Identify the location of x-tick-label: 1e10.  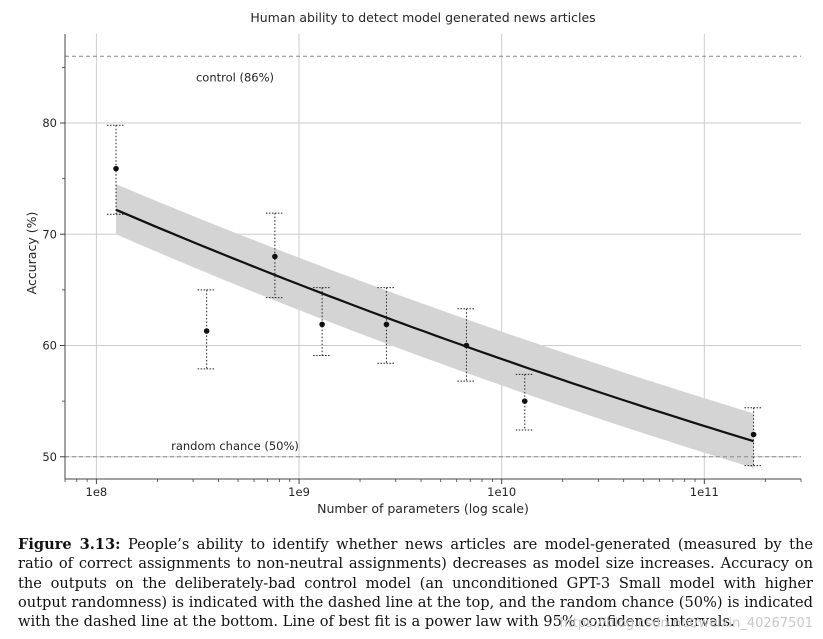
(501, 492).